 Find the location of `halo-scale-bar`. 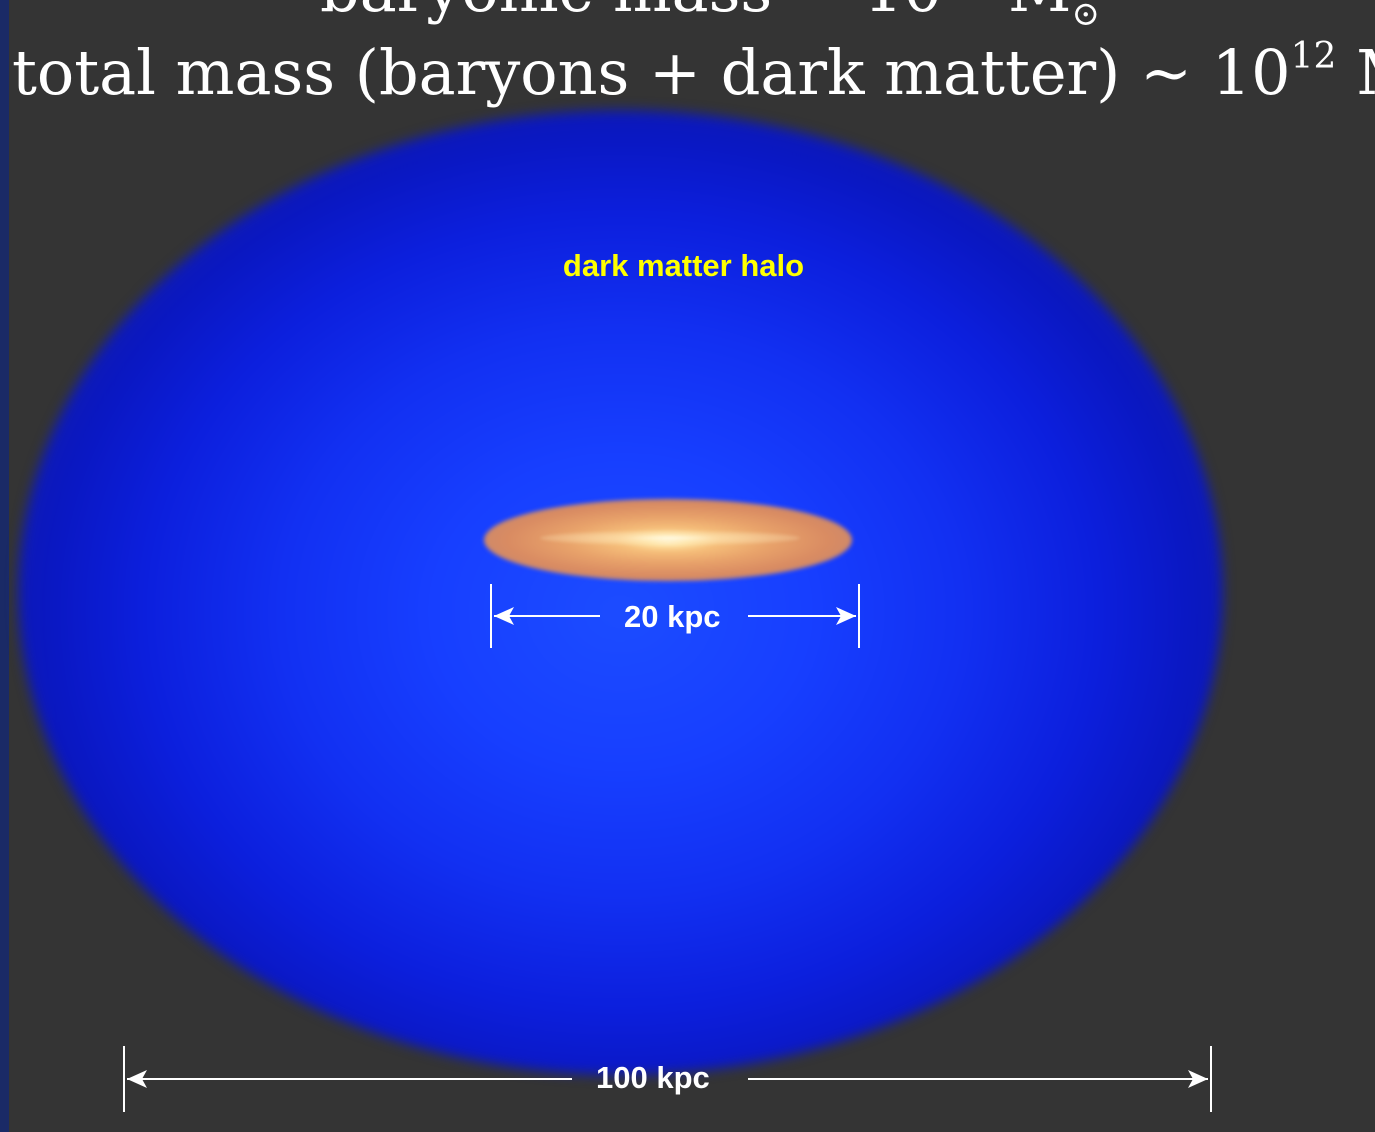

halo-scale-bar is located at coordinates (667, 1079).